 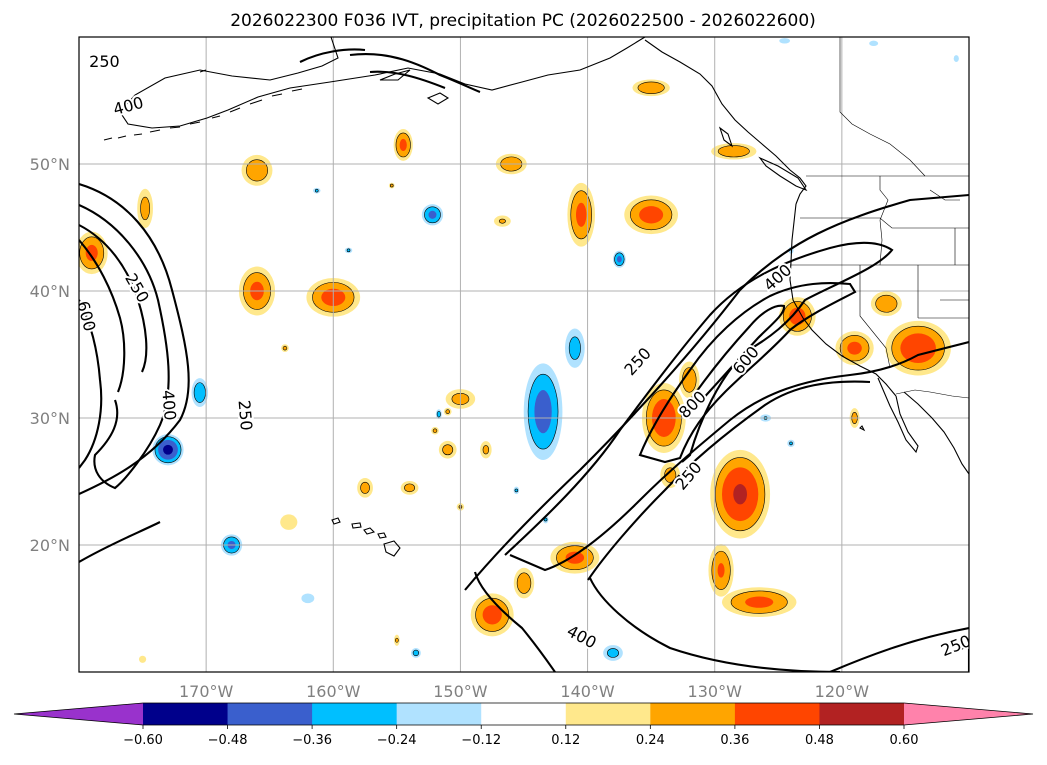 I want to click on colorbar-swatches, so click(x=523, y=714).